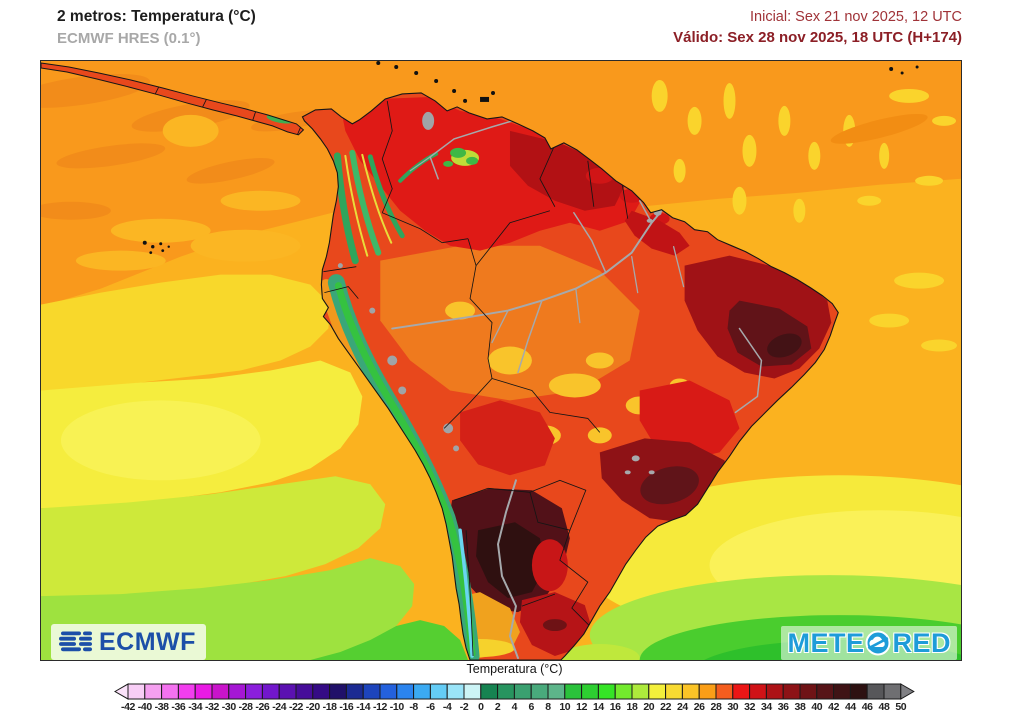 The height and width of the screenshot is (720, 1024). Describe the element at coordinates (195, 707) in the screenshot. I see `colorbar-tick: -34` at that location.